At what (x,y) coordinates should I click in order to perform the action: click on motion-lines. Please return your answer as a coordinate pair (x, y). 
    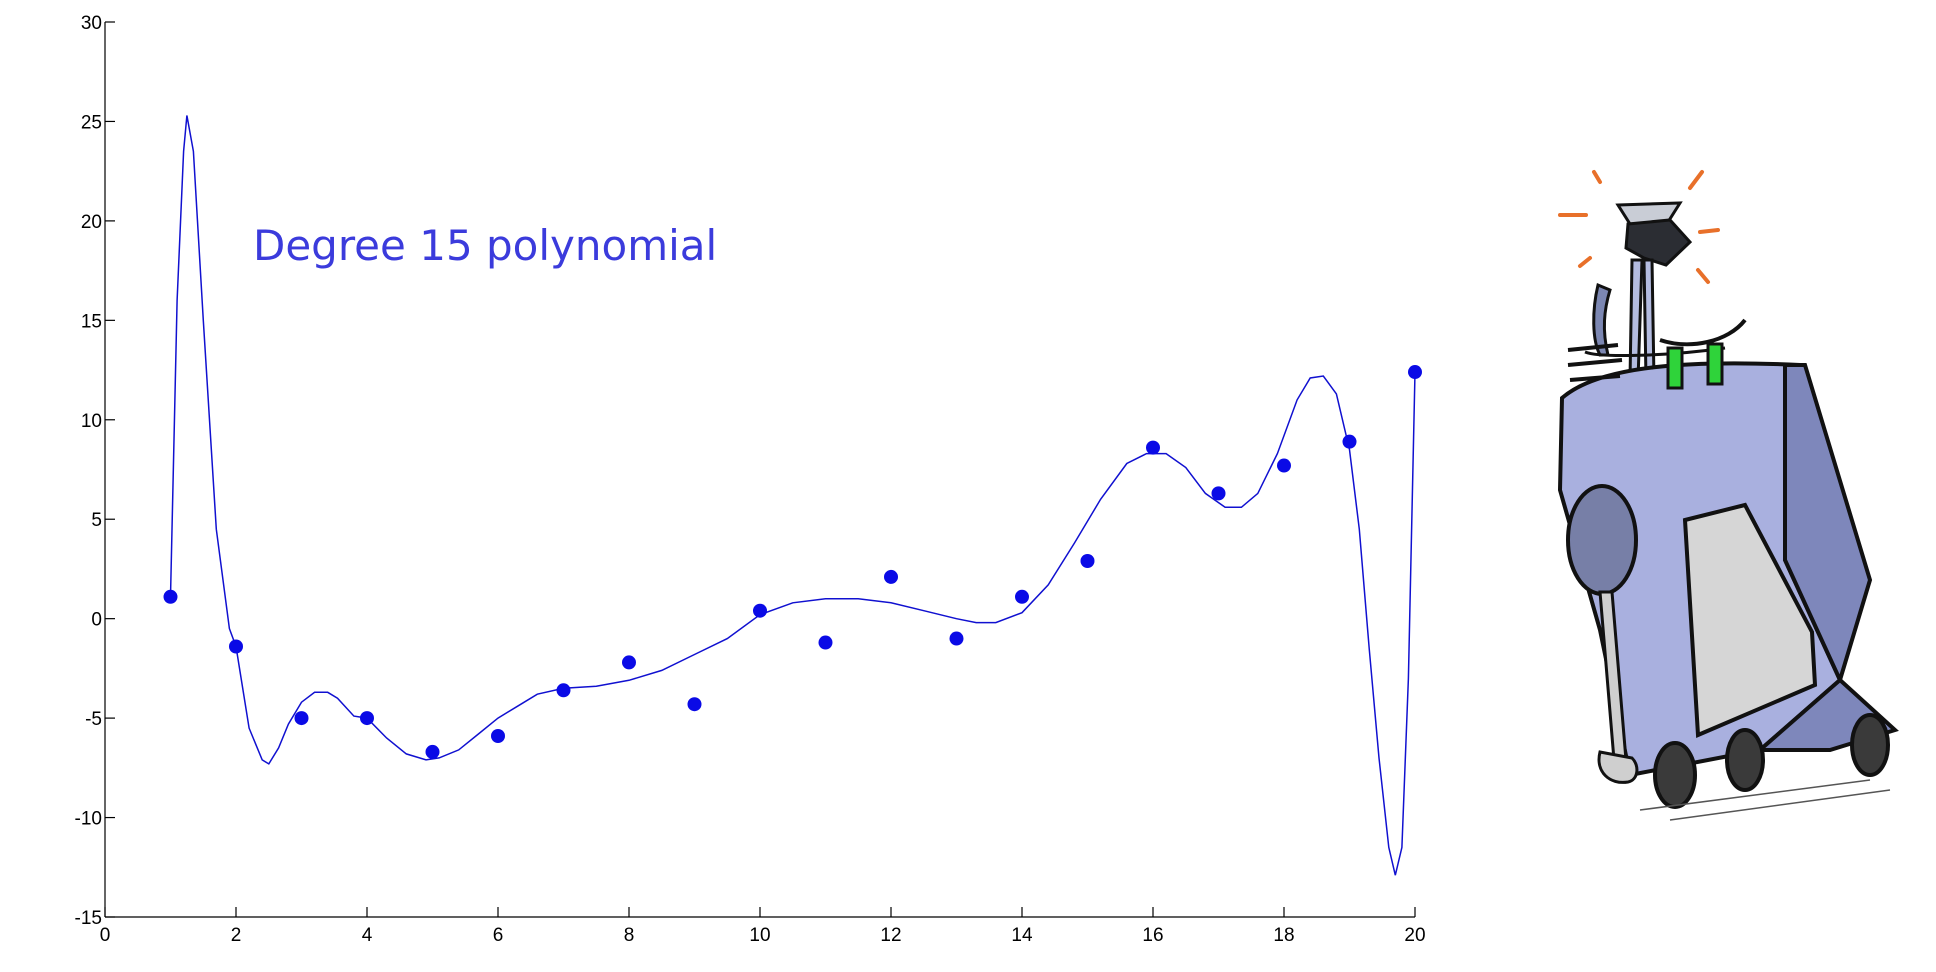
    Looking at the image, I should click on (1765, 800).